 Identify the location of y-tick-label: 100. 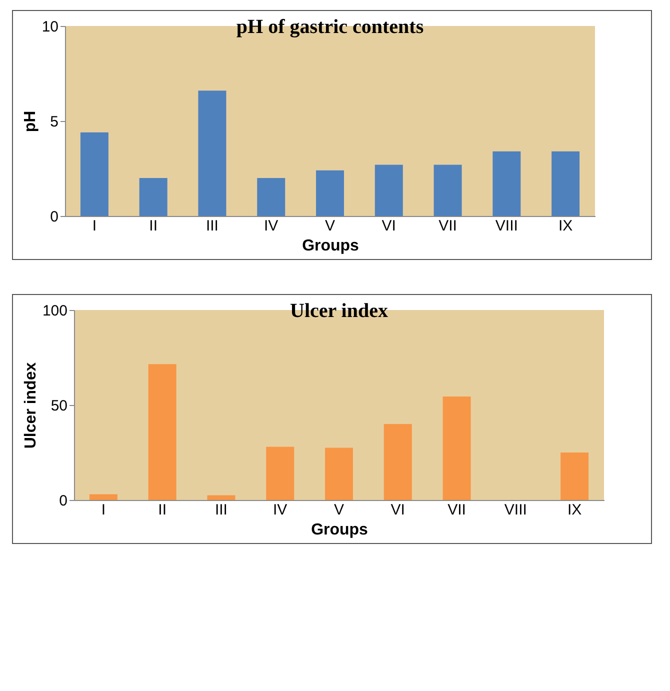
(55, 311).